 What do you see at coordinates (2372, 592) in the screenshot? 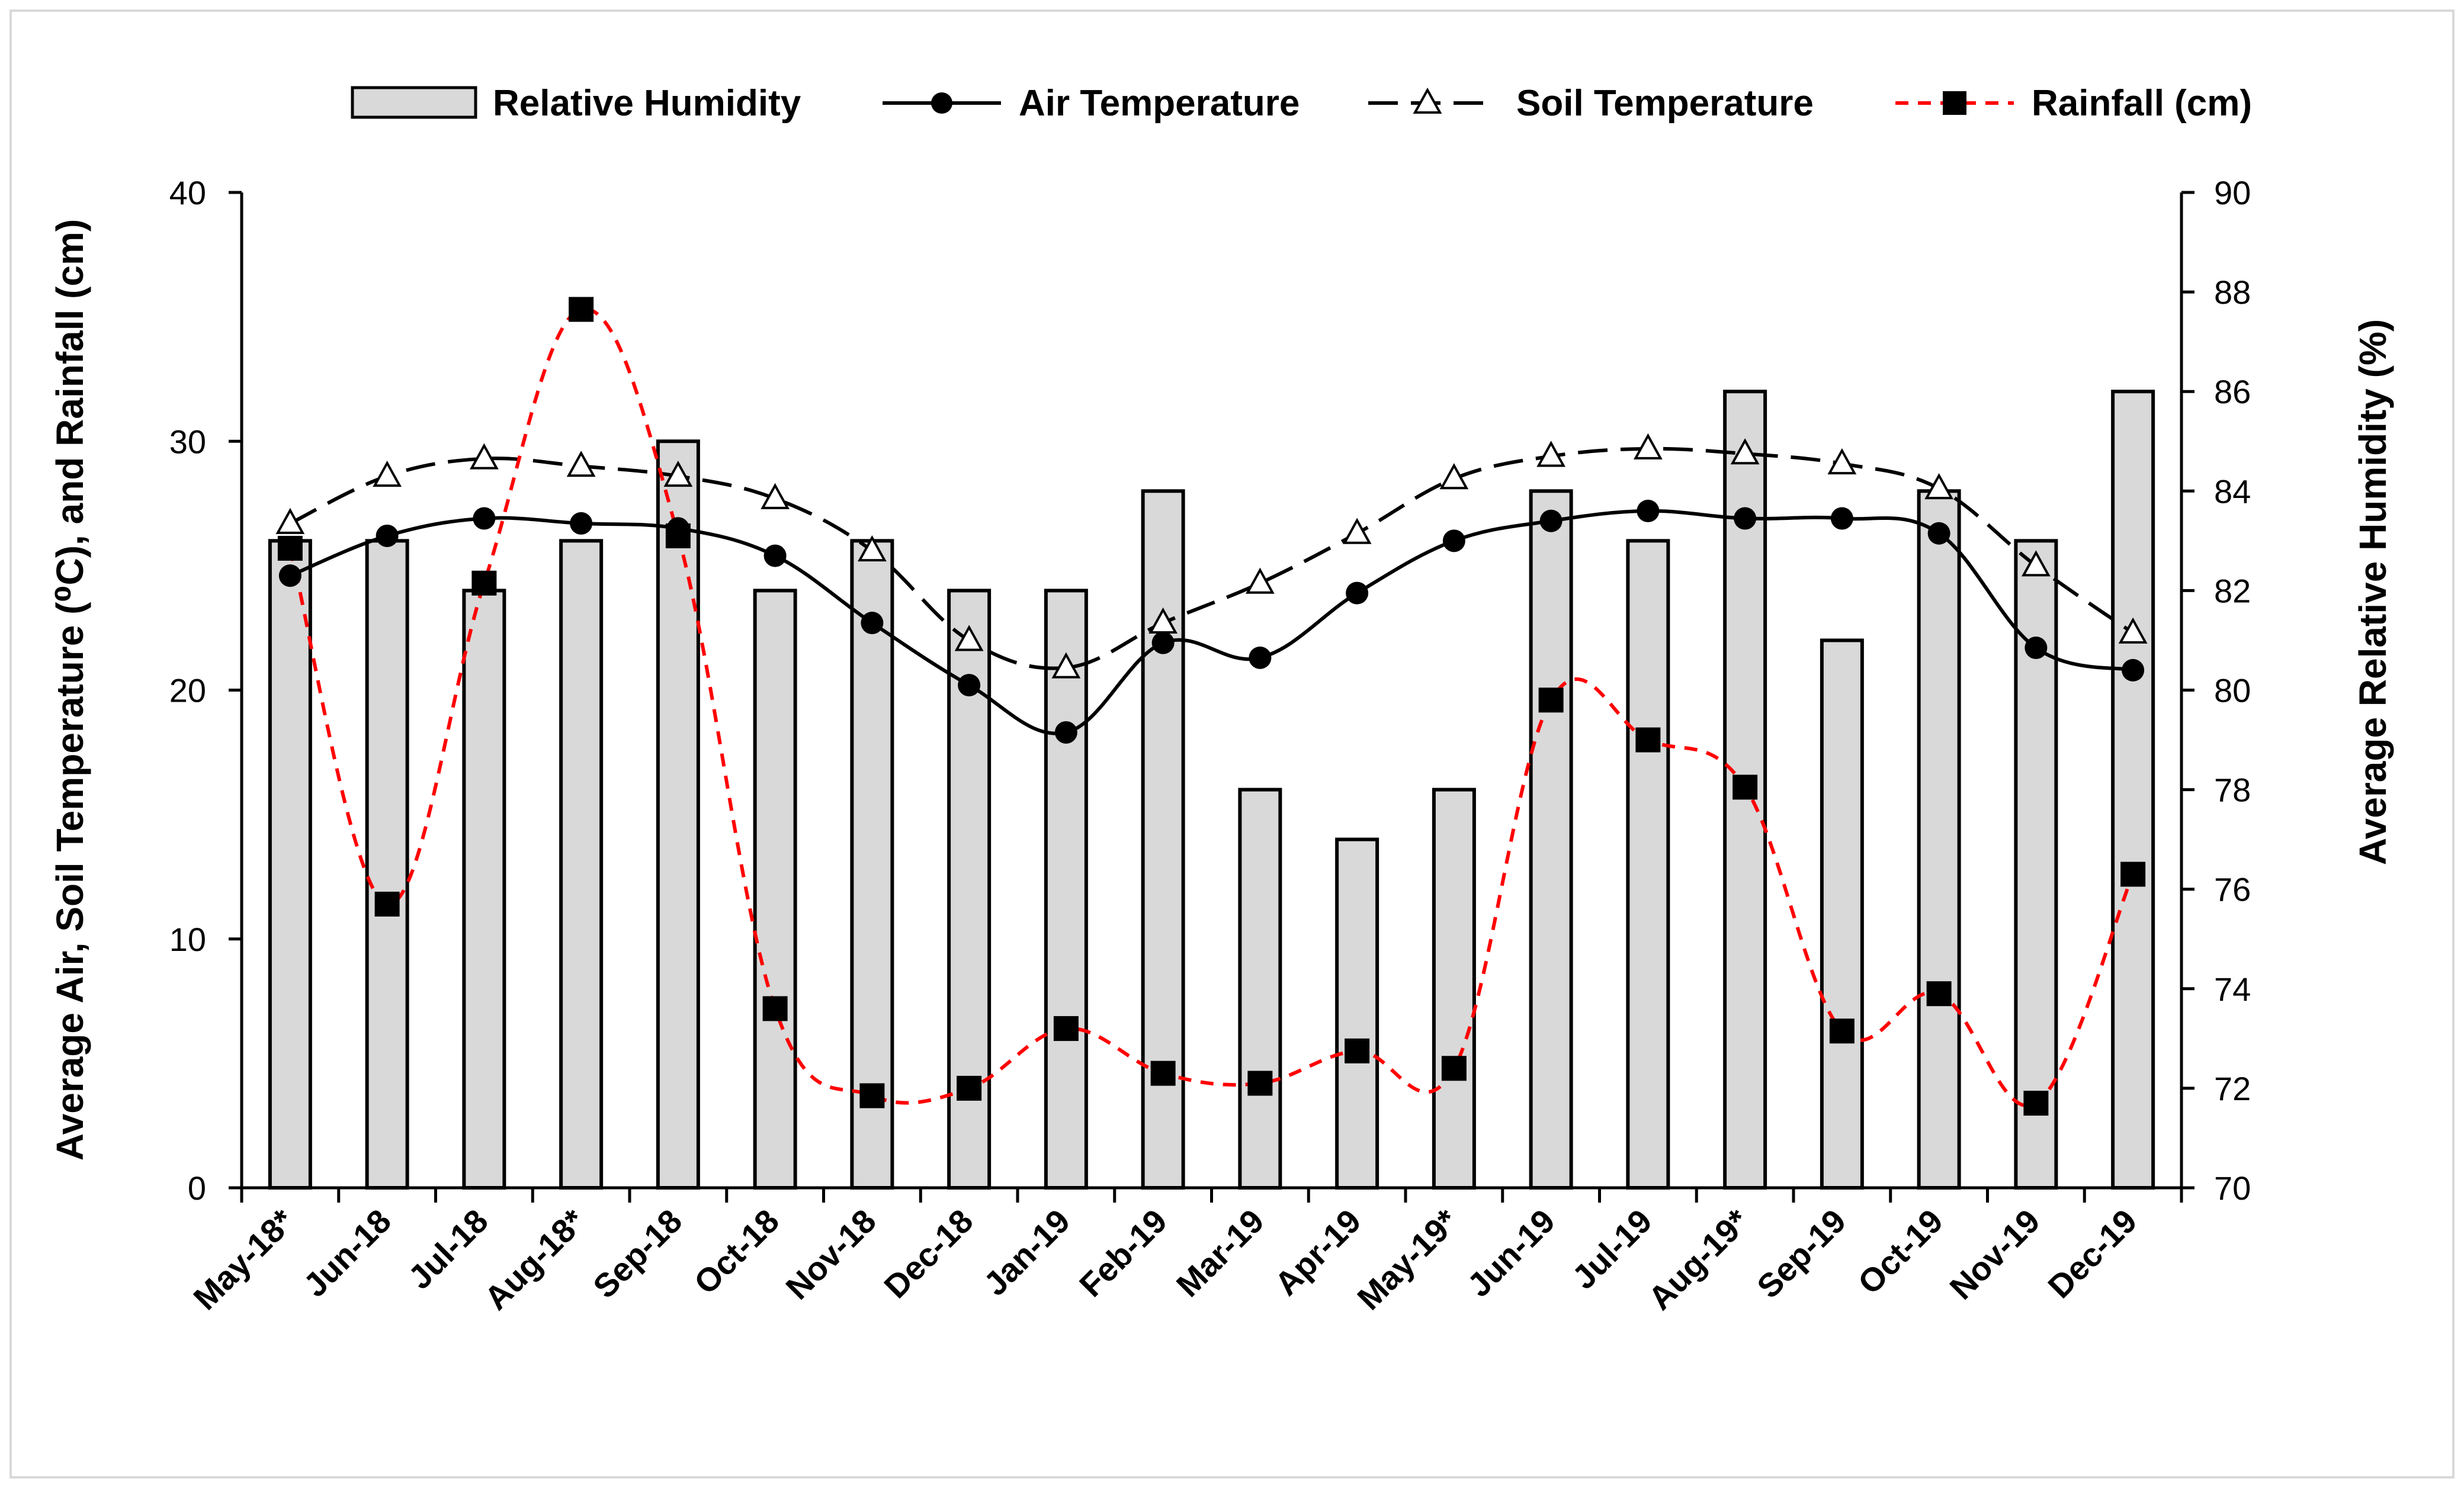
I see `y-axis-right-title: Average Relative Humidity (%)` at bounding box center [2372, 592].